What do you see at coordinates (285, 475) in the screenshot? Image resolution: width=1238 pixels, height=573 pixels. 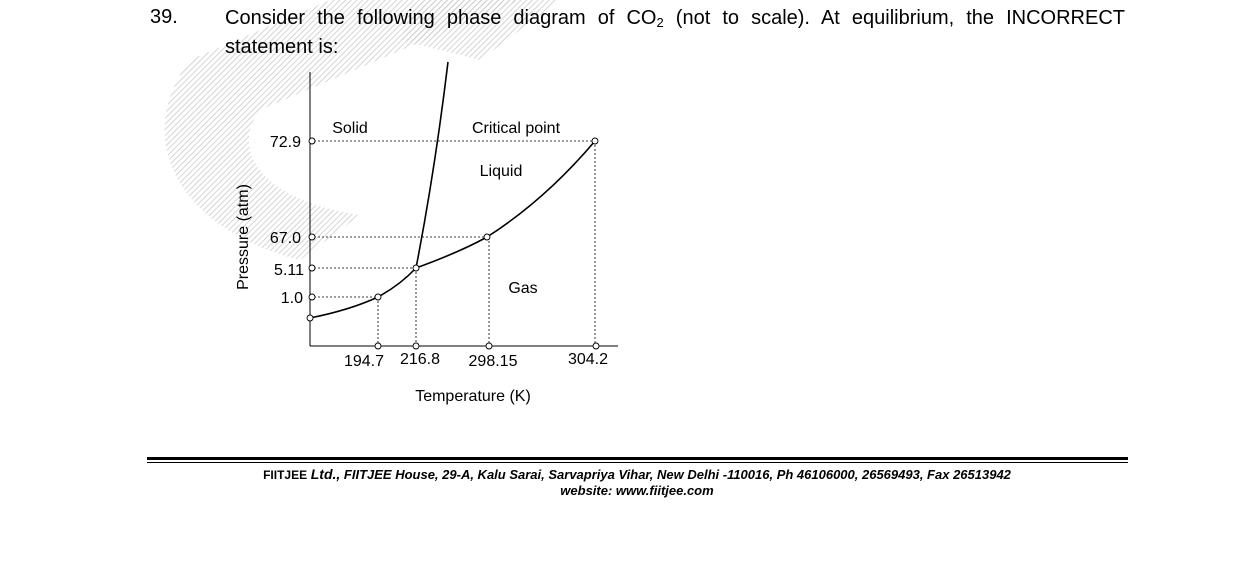 I see `brand: FIITJEE` at bounding box center [285, 475].